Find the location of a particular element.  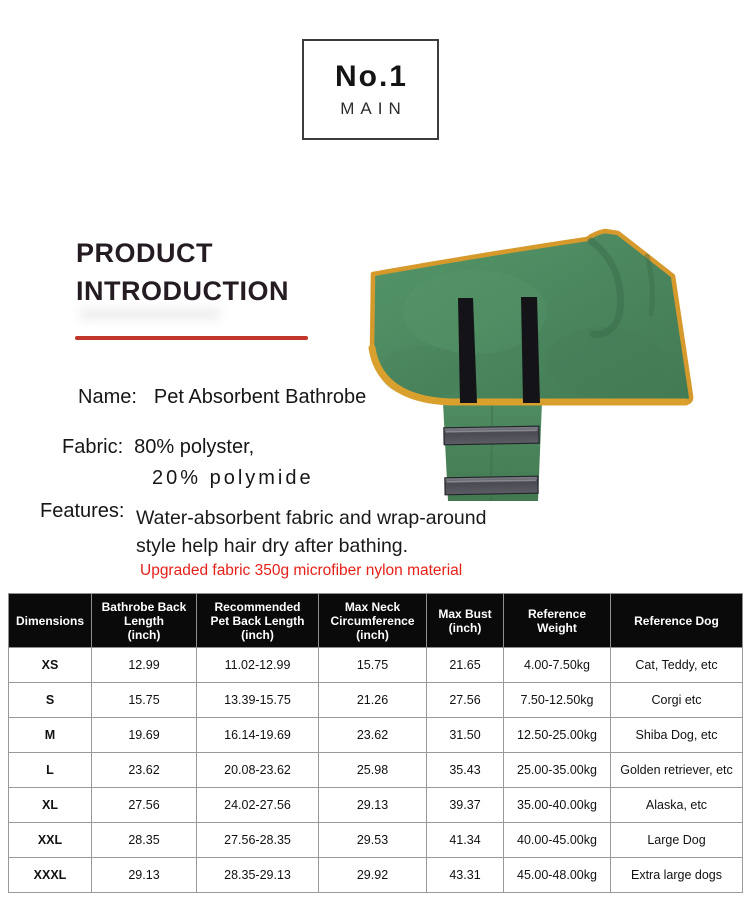

page-title: PRODUCT INTRODUCTION is located at coordinates (182, 272).